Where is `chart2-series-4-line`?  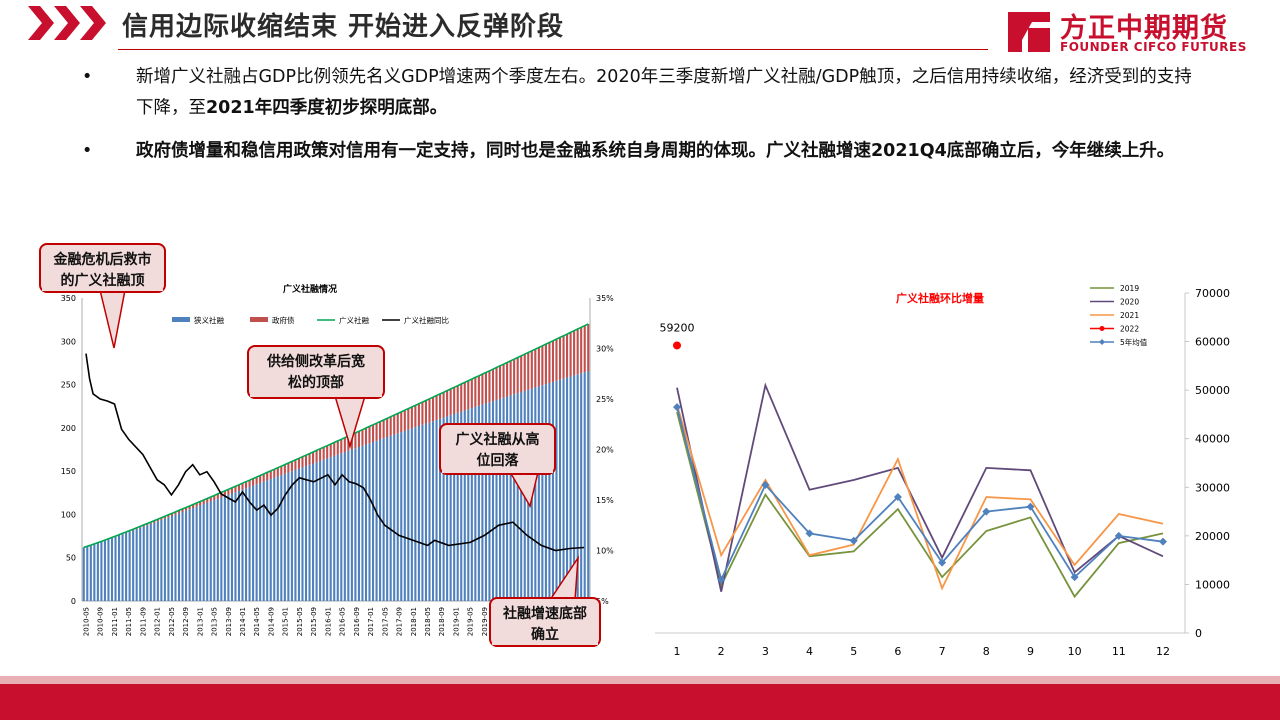 chart2-series-4-line is located at coordinates (920, 494).